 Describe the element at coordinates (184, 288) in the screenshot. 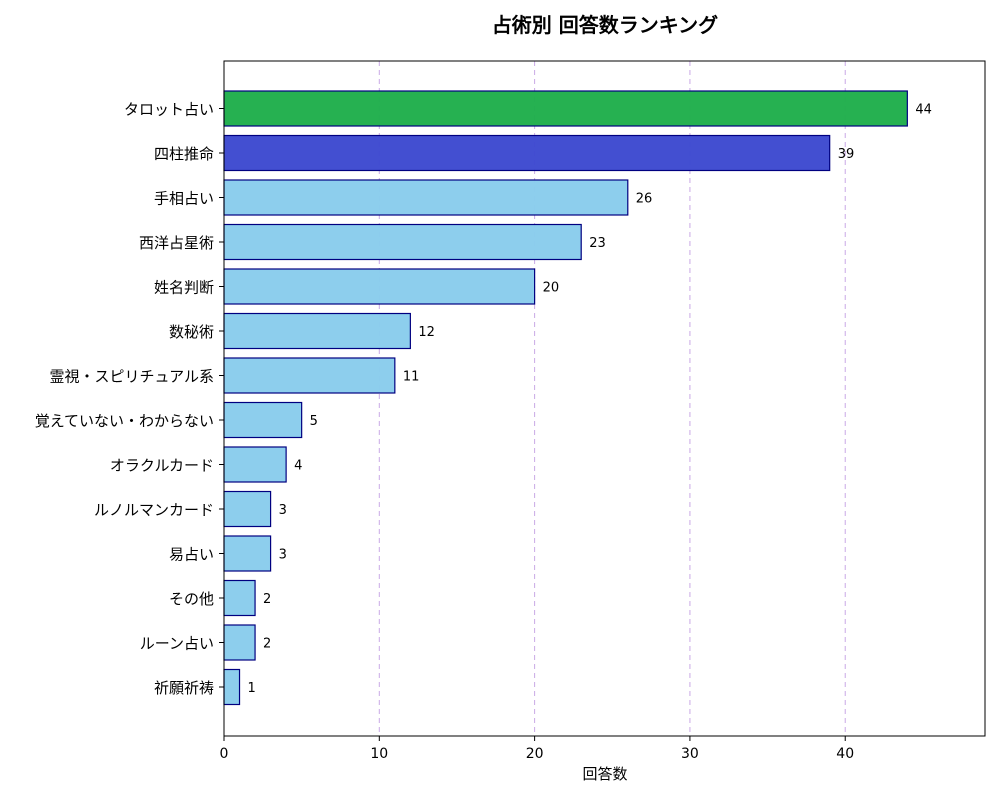

I see `category-label: 姓名判断` at that location.